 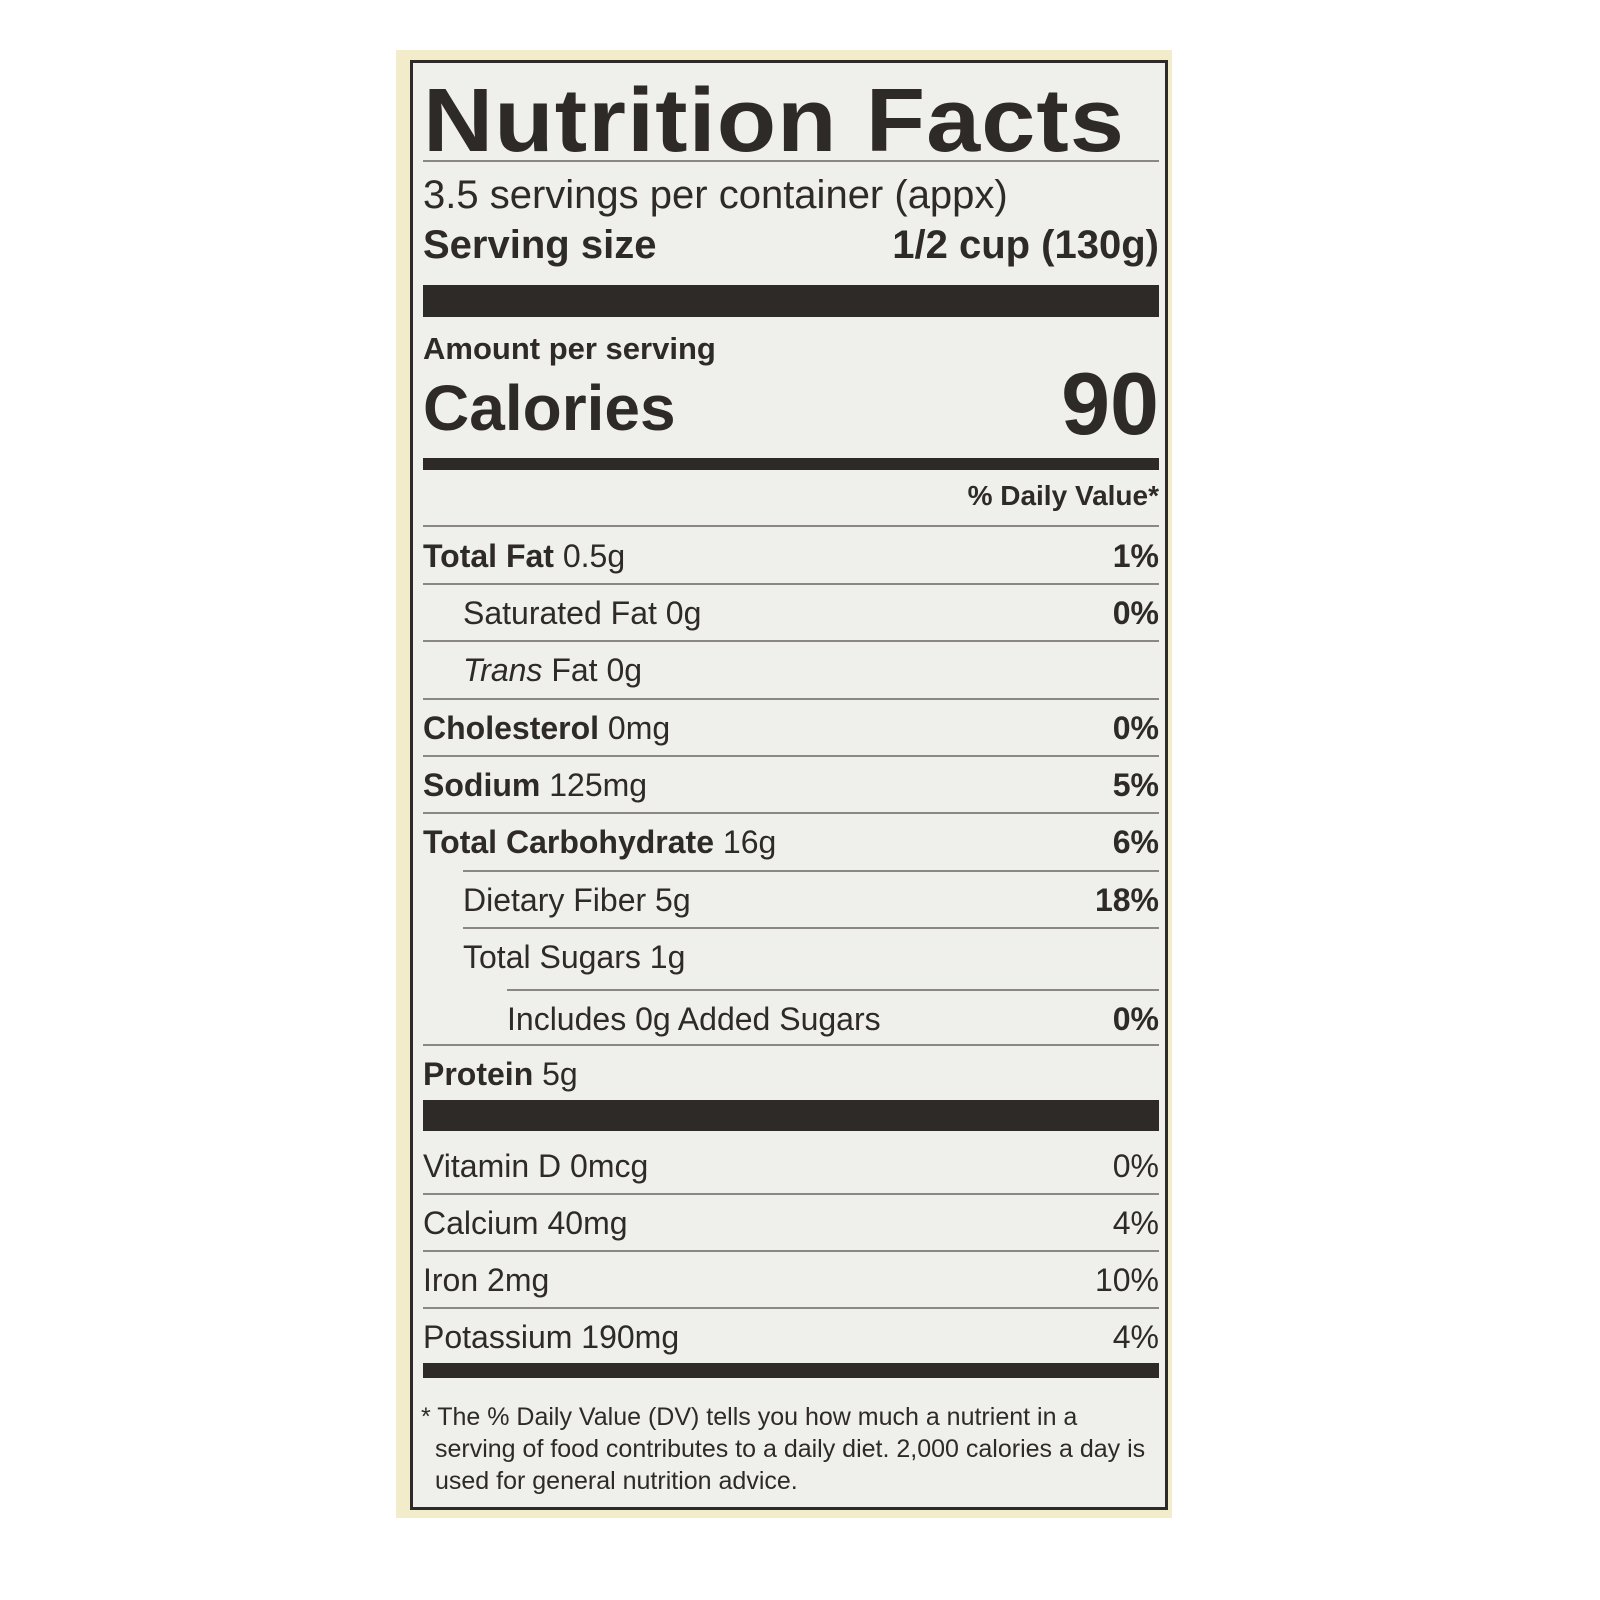 What do you see at coordinates (1110, 403) in the screenshot?
I see `calories-value: 90` at bounding box center [1110, 403].